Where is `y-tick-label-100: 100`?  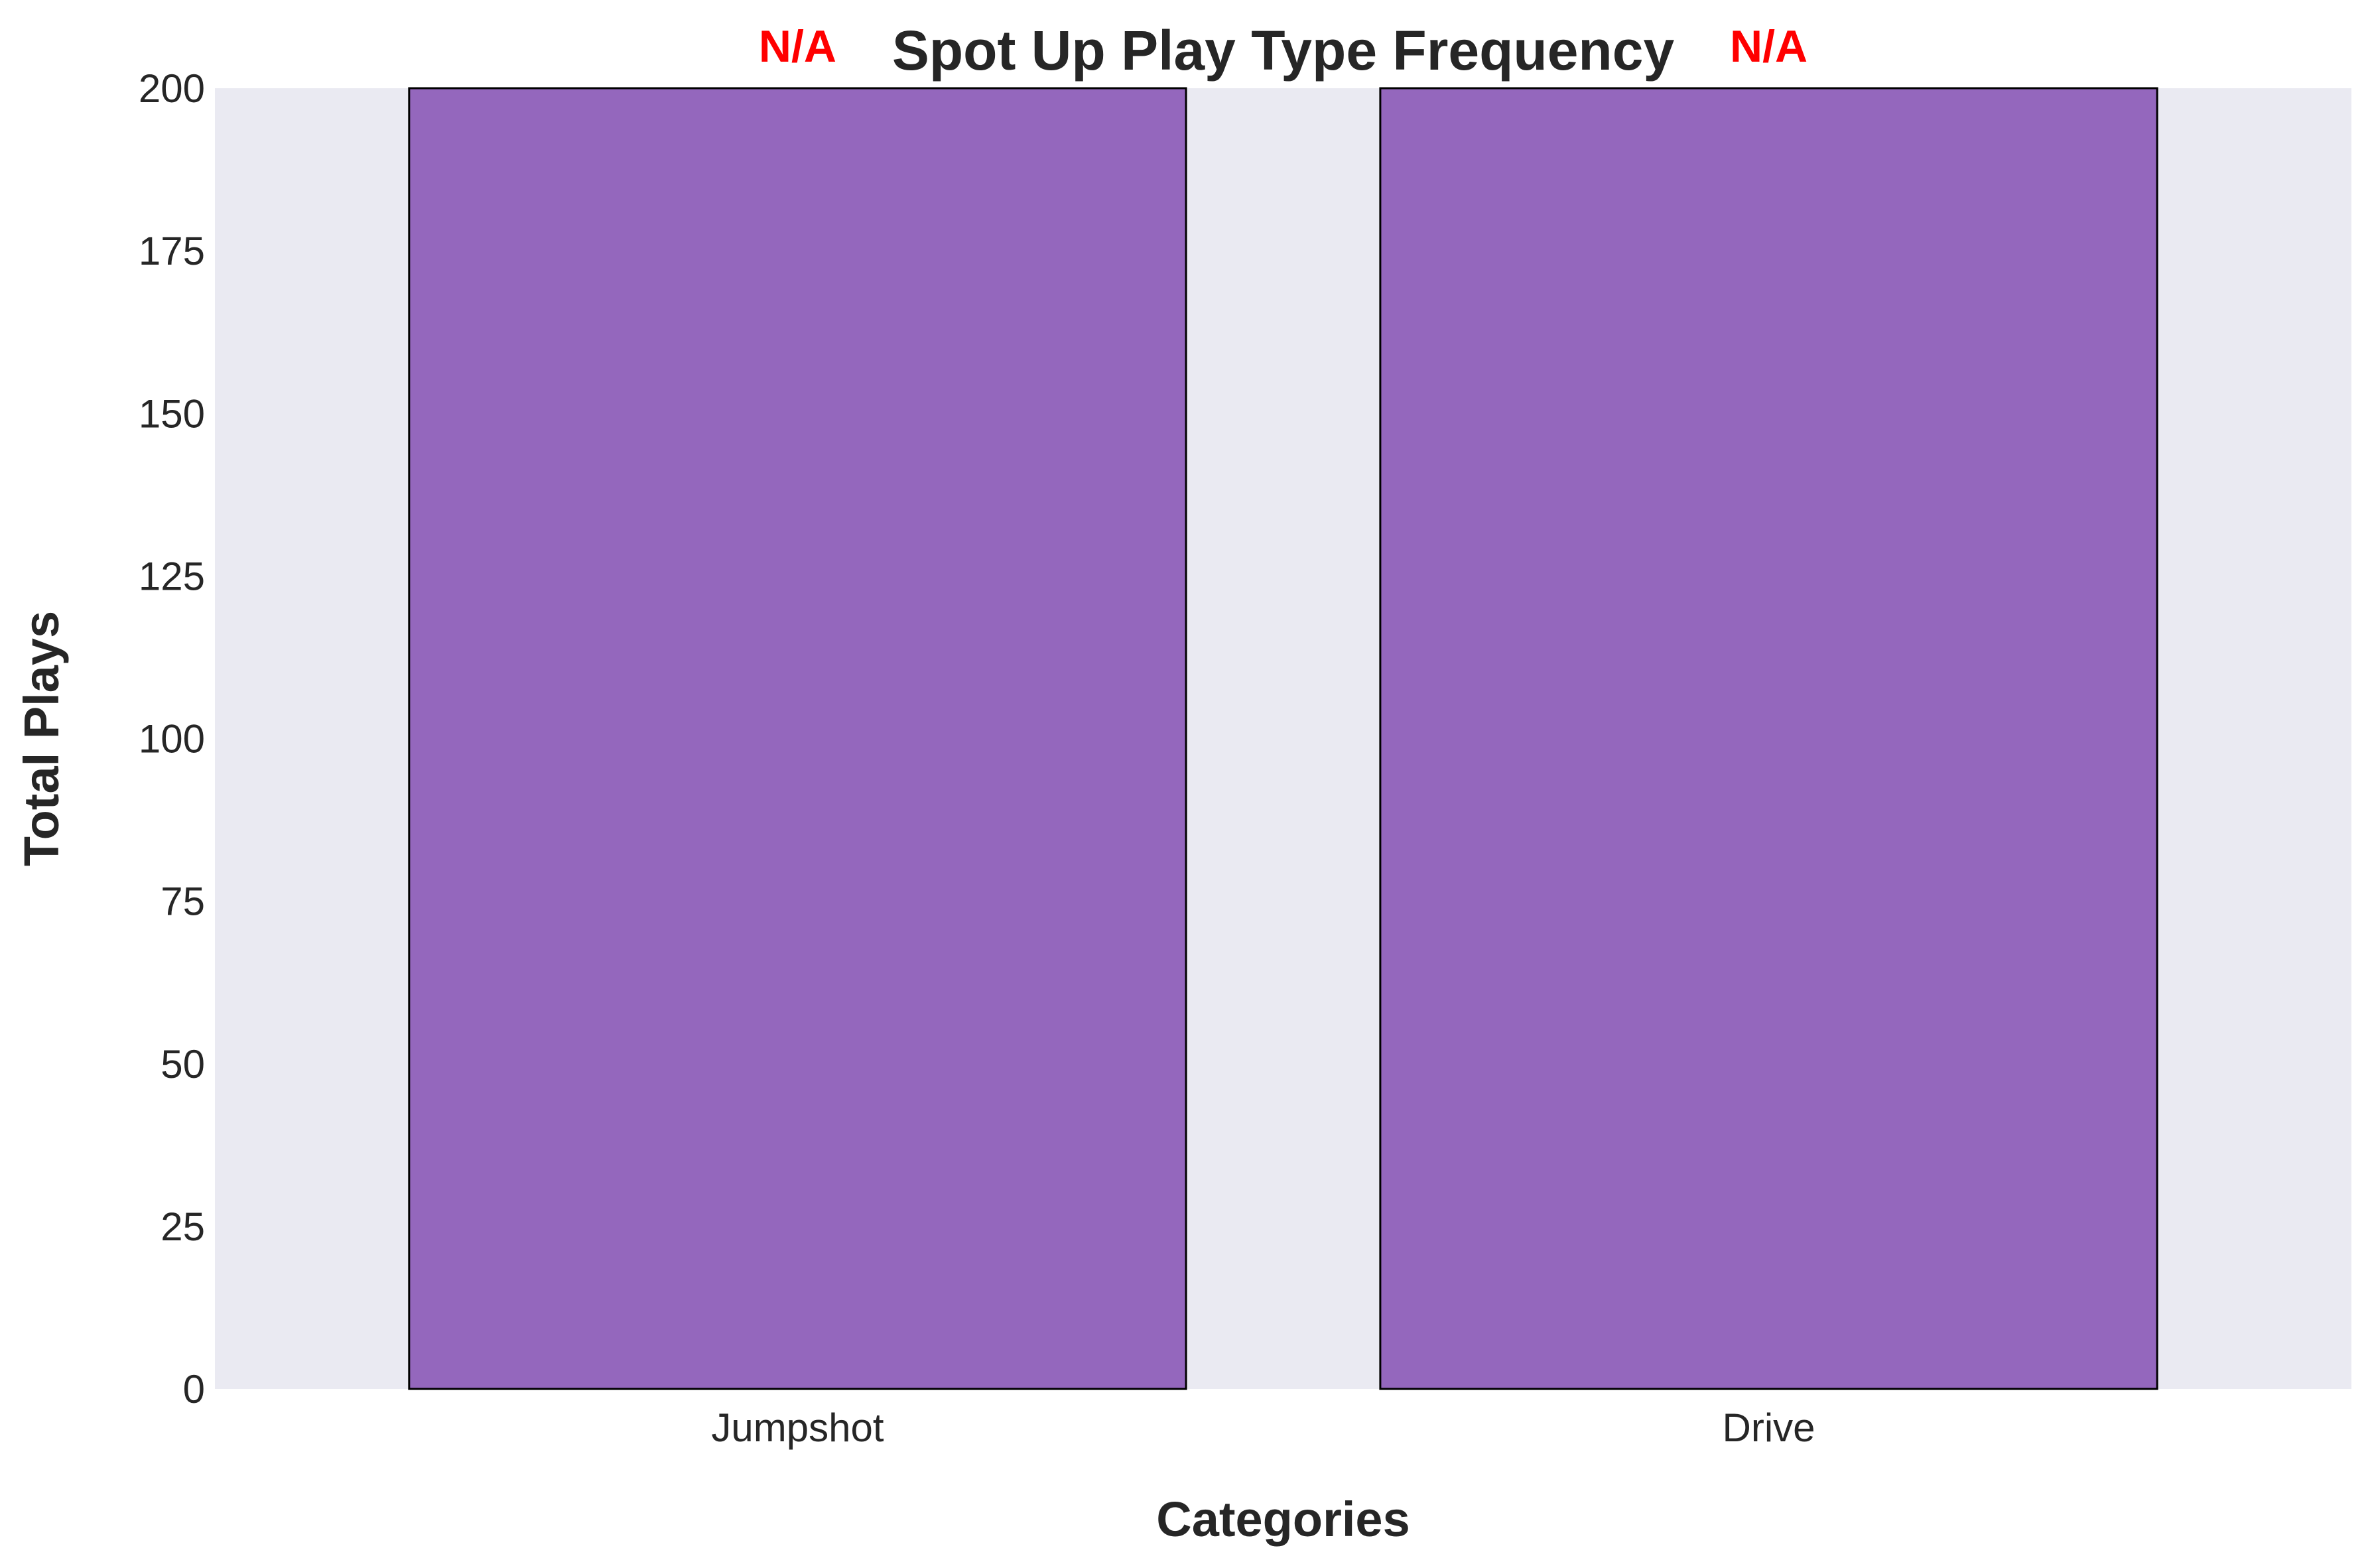
y-tick-label-100: 100 is located at coordinates (172, 739).